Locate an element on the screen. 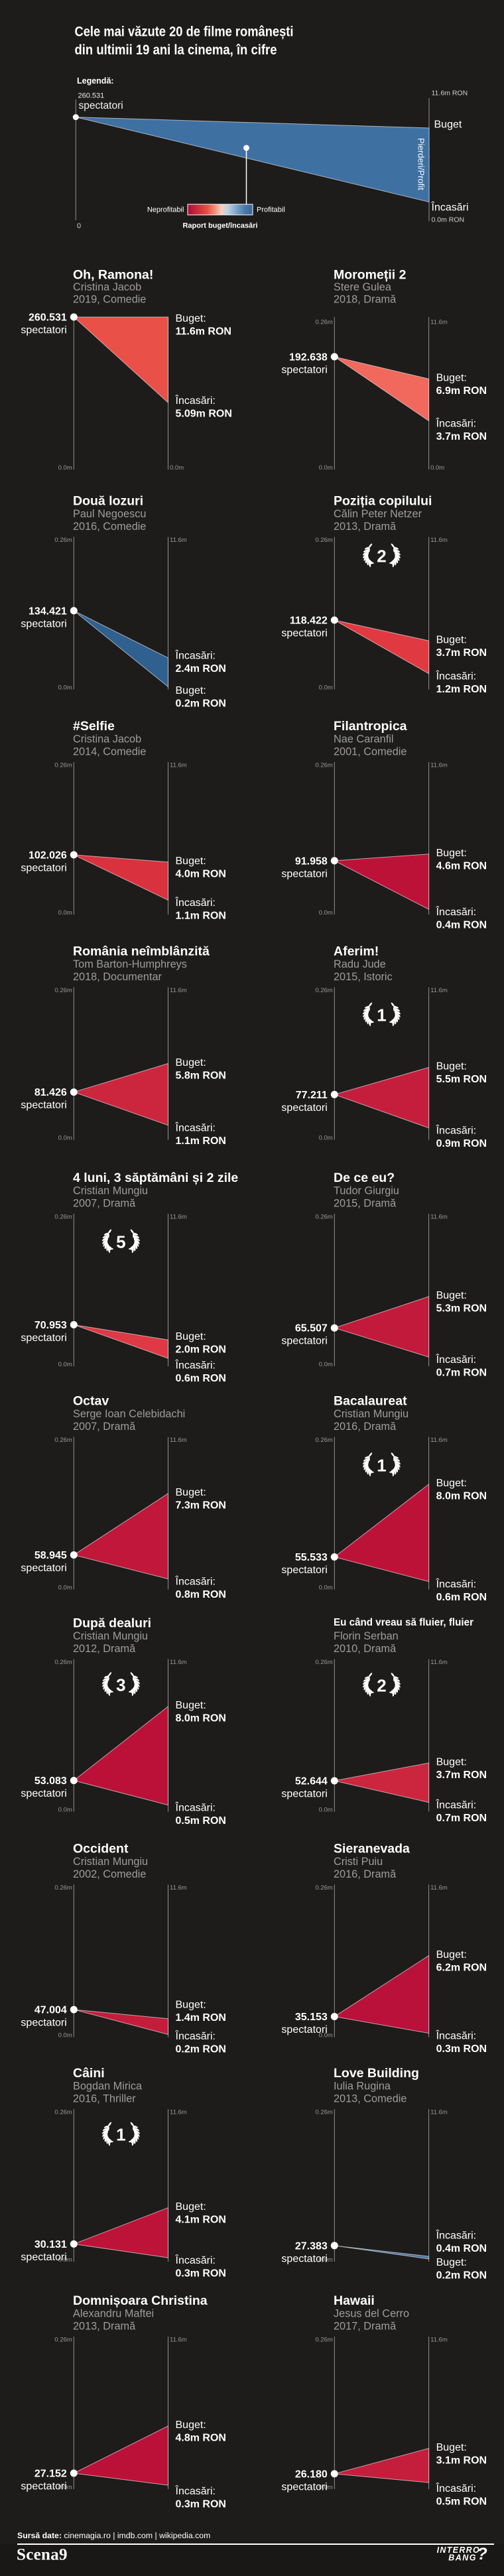  svg-text: 4.8m RON is located at coordinates (201, 2439).